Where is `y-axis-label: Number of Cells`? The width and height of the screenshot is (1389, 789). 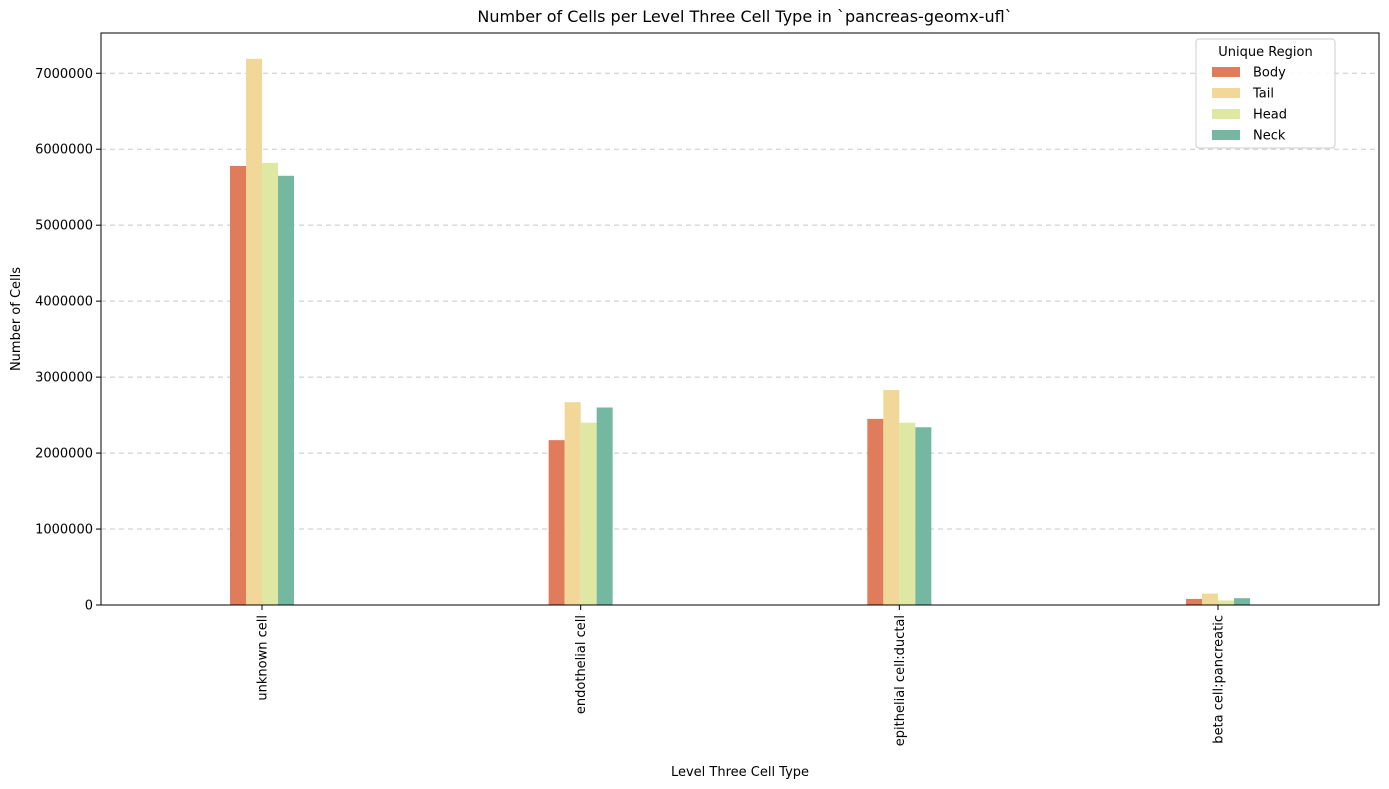
y-axis-label: Number of Cells is located at coordinates (16, 319).